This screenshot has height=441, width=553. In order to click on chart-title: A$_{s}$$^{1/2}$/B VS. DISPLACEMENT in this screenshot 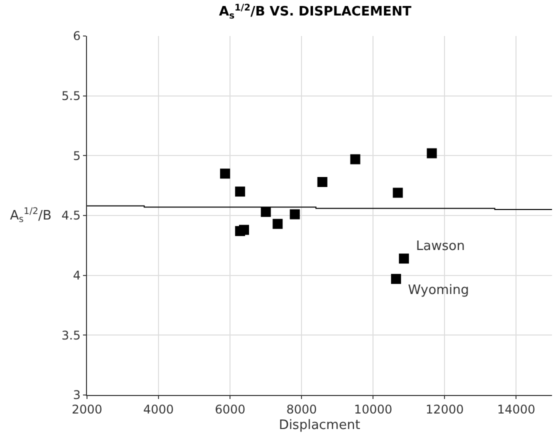, I will do `click(315, 12)`.